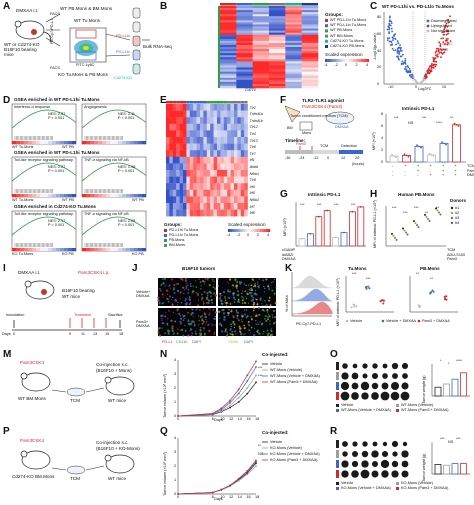  What do you see at coordinates (294, 460) in the screenshot?
I see `growth-legend-item: KO-Mons (Pam3 + DMXAA)` at bounding box center [294, 460].